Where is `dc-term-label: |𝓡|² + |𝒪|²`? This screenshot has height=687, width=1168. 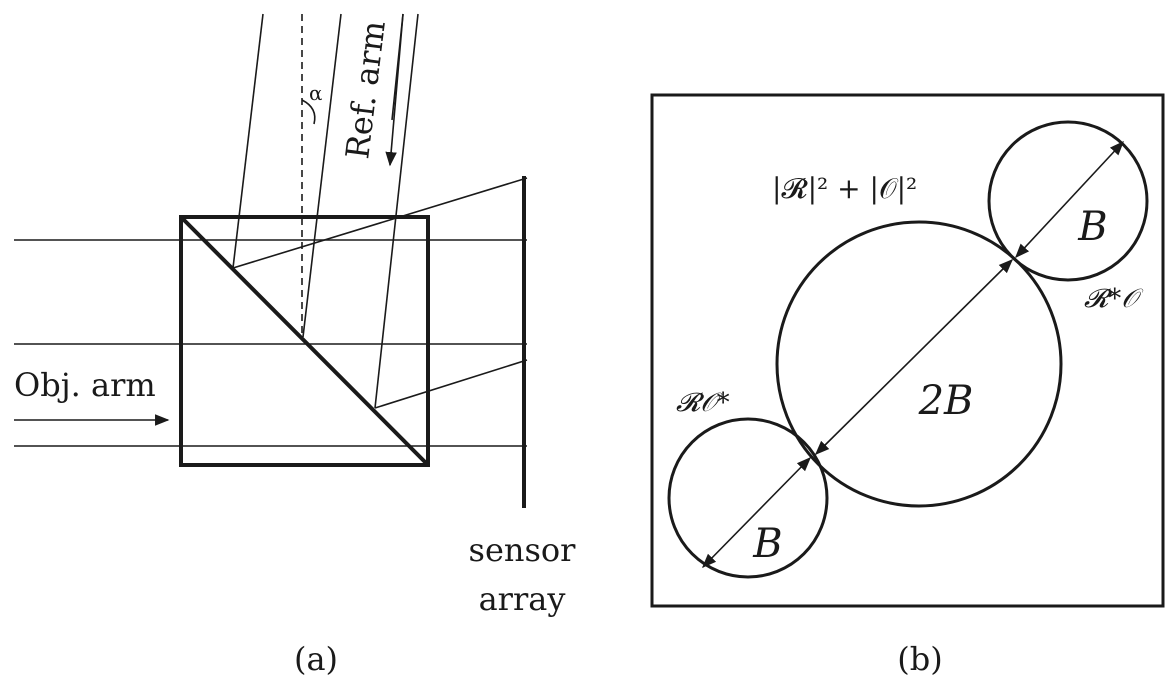 dc-term-label: |𝓡|² + |𝒪|² is located at coordinates (844, 188).